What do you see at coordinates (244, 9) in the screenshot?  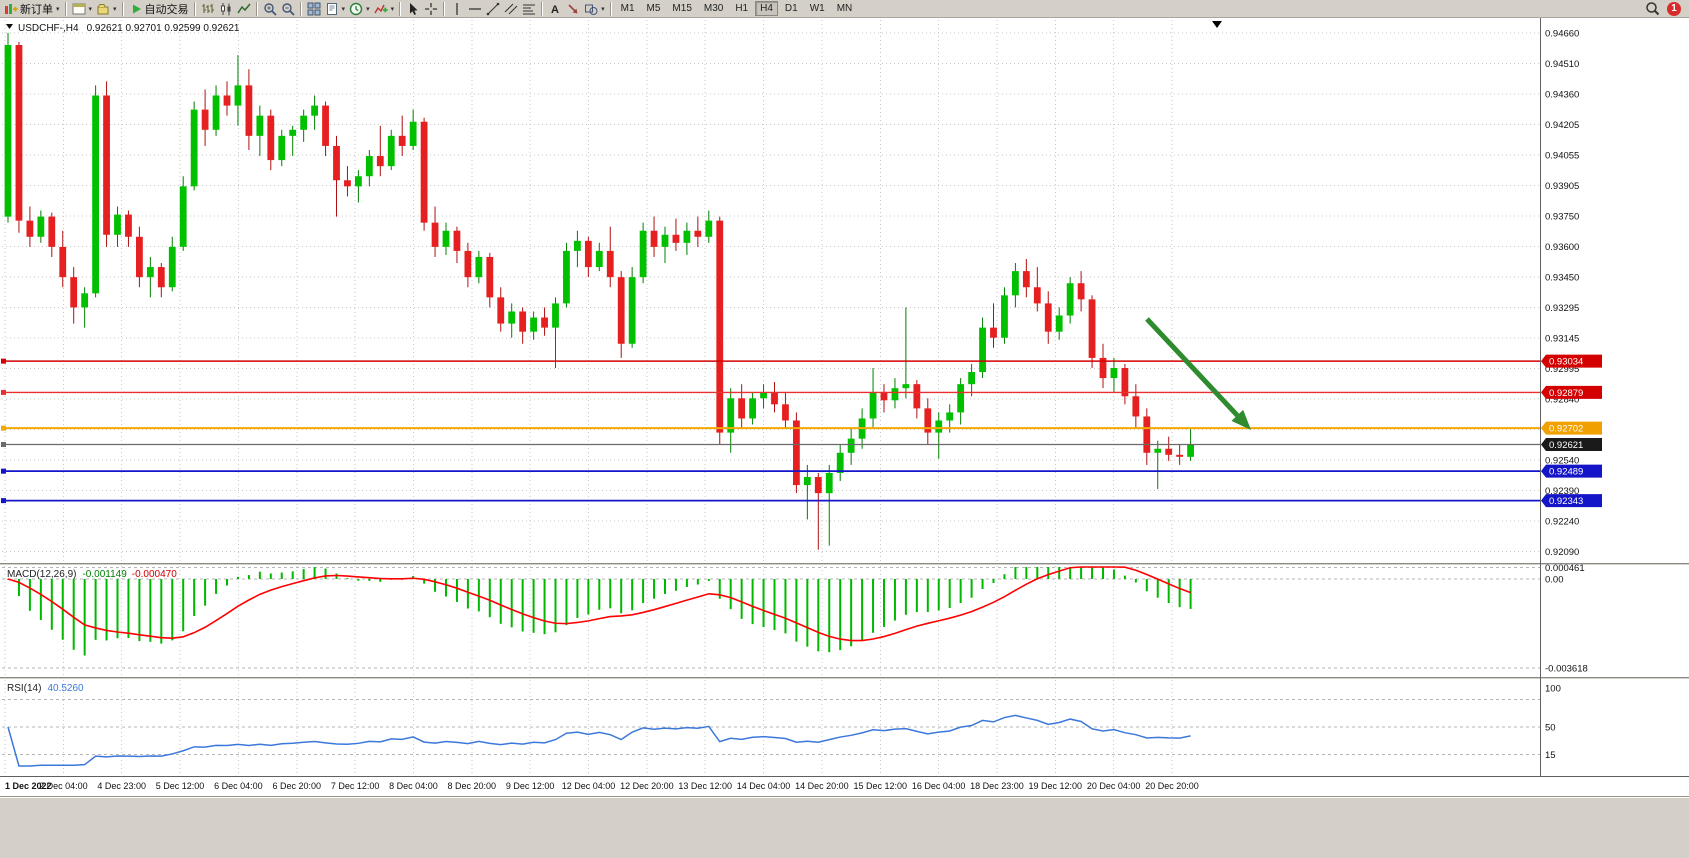 I see `line-chart-button` at bounding box center [244, 9].